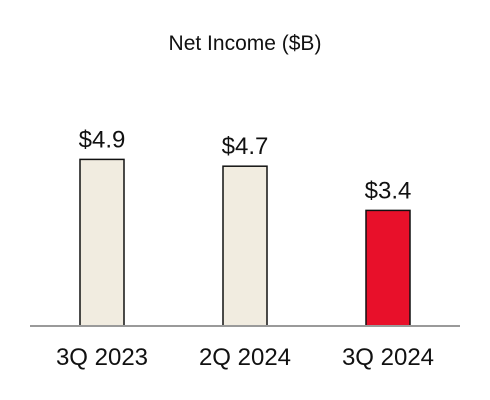 This screenshot has width=490, height=400. I want to click on bar-3q-2023, so click(102, 242).